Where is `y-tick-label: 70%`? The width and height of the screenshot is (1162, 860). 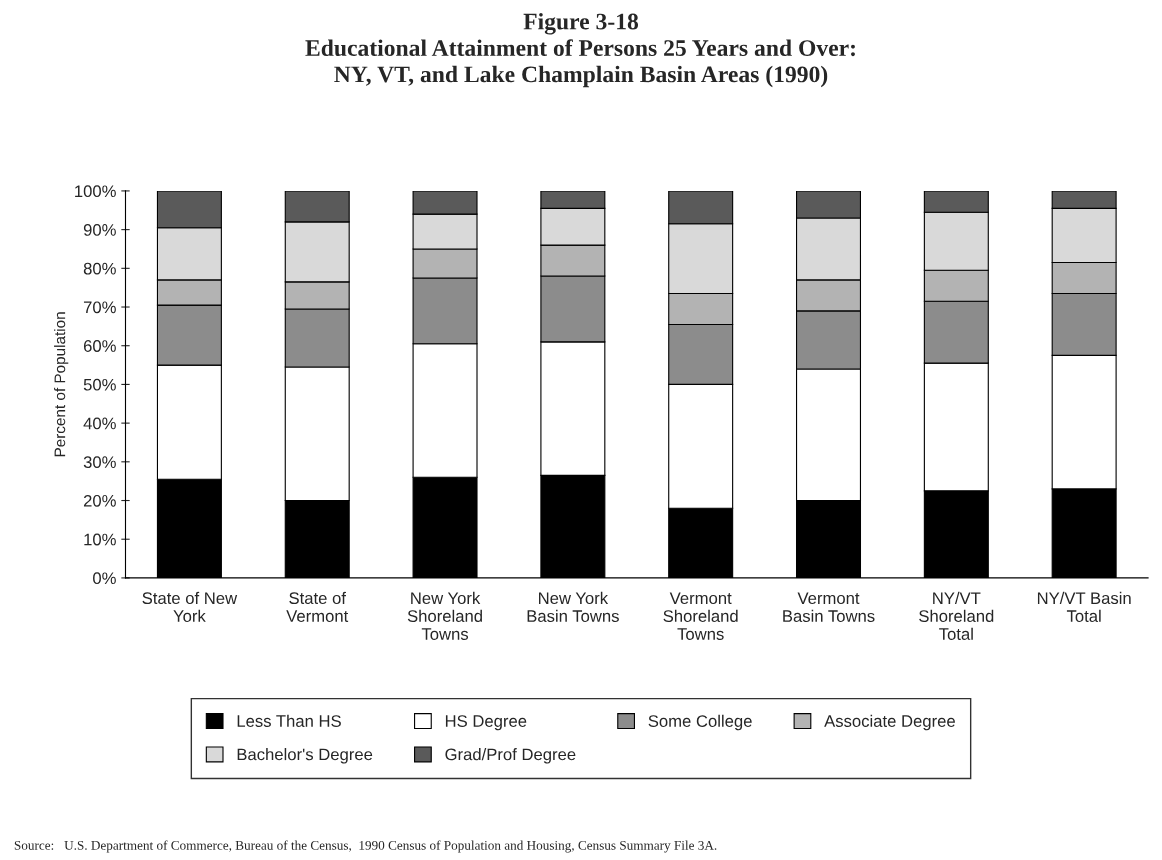
y-tick-label: 70% is located at coordinates (99, 307).